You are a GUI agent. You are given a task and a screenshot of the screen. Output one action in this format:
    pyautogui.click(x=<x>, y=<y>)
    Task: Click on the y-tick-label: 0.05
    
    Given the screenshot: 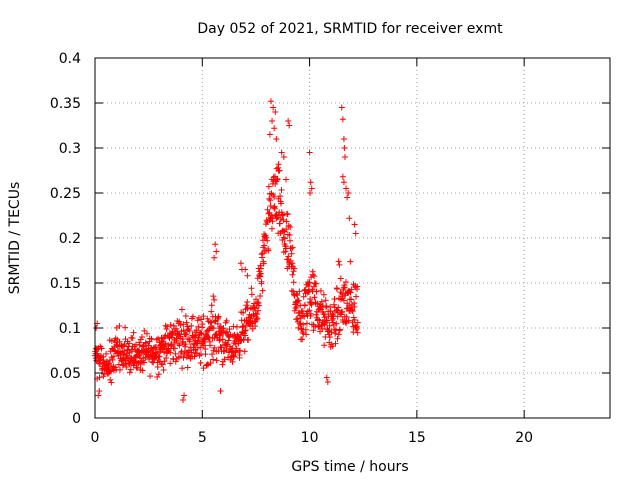 What is the action you would take?
    pyautogui.click(x=65, y=374)
    